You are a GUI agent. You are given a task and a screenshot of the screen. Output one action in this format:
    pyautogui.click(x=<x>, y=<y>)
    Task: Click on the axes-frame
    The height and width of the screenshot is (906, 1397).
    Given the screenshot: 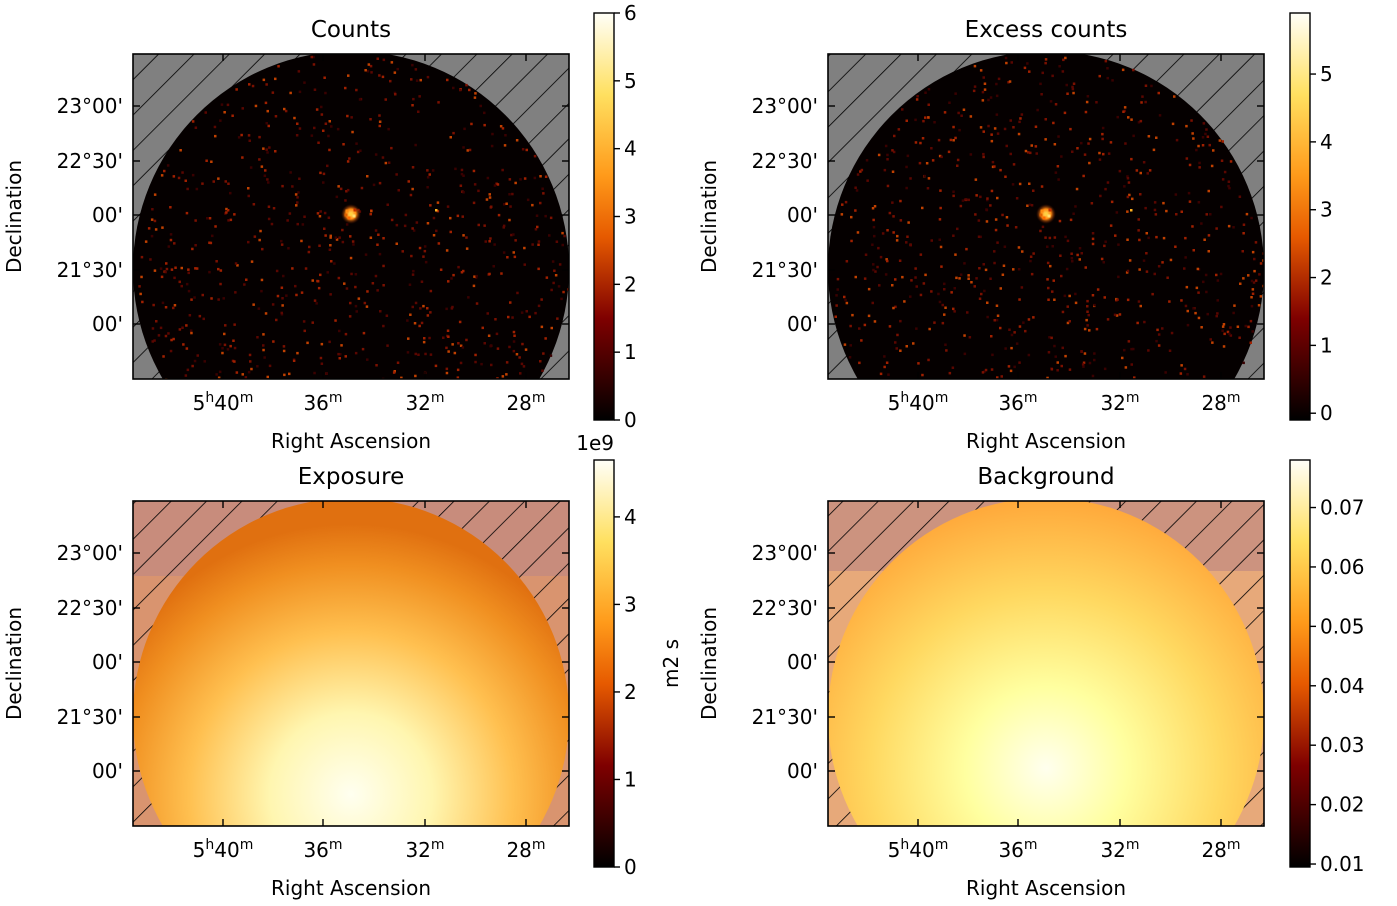 What is the action you would take?
    pyautogui.click(x=351, y=216)
    